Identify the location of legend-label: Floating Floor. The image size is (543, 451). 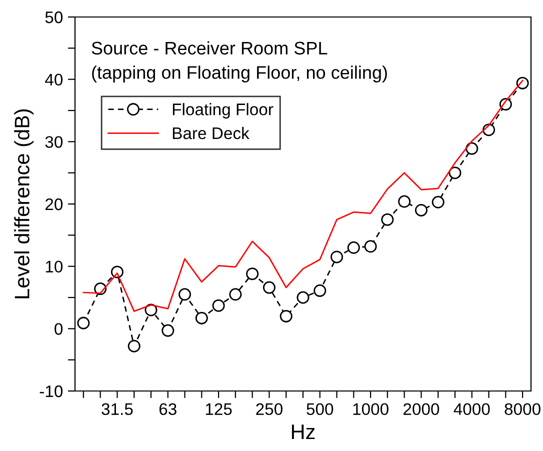
(223, 111).